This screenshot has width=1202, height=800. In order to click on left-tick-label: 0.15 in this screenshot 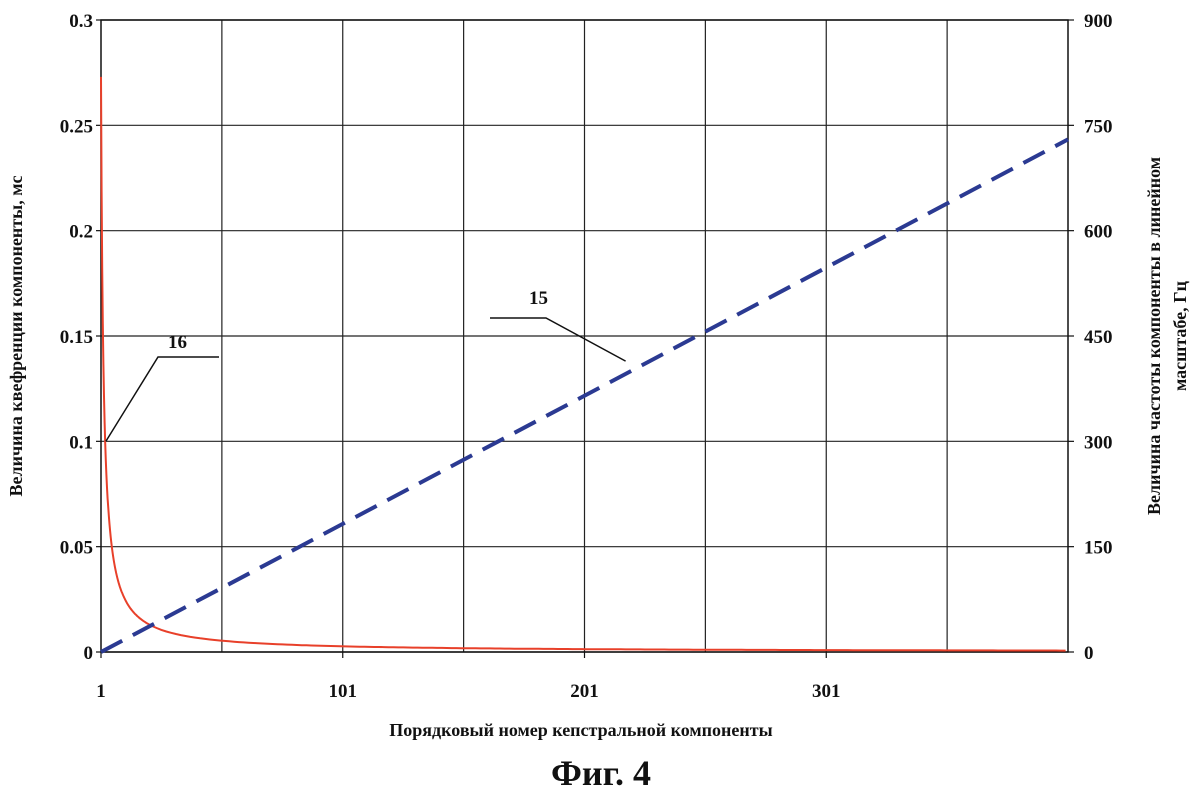, I will do `click(76, 337)`.